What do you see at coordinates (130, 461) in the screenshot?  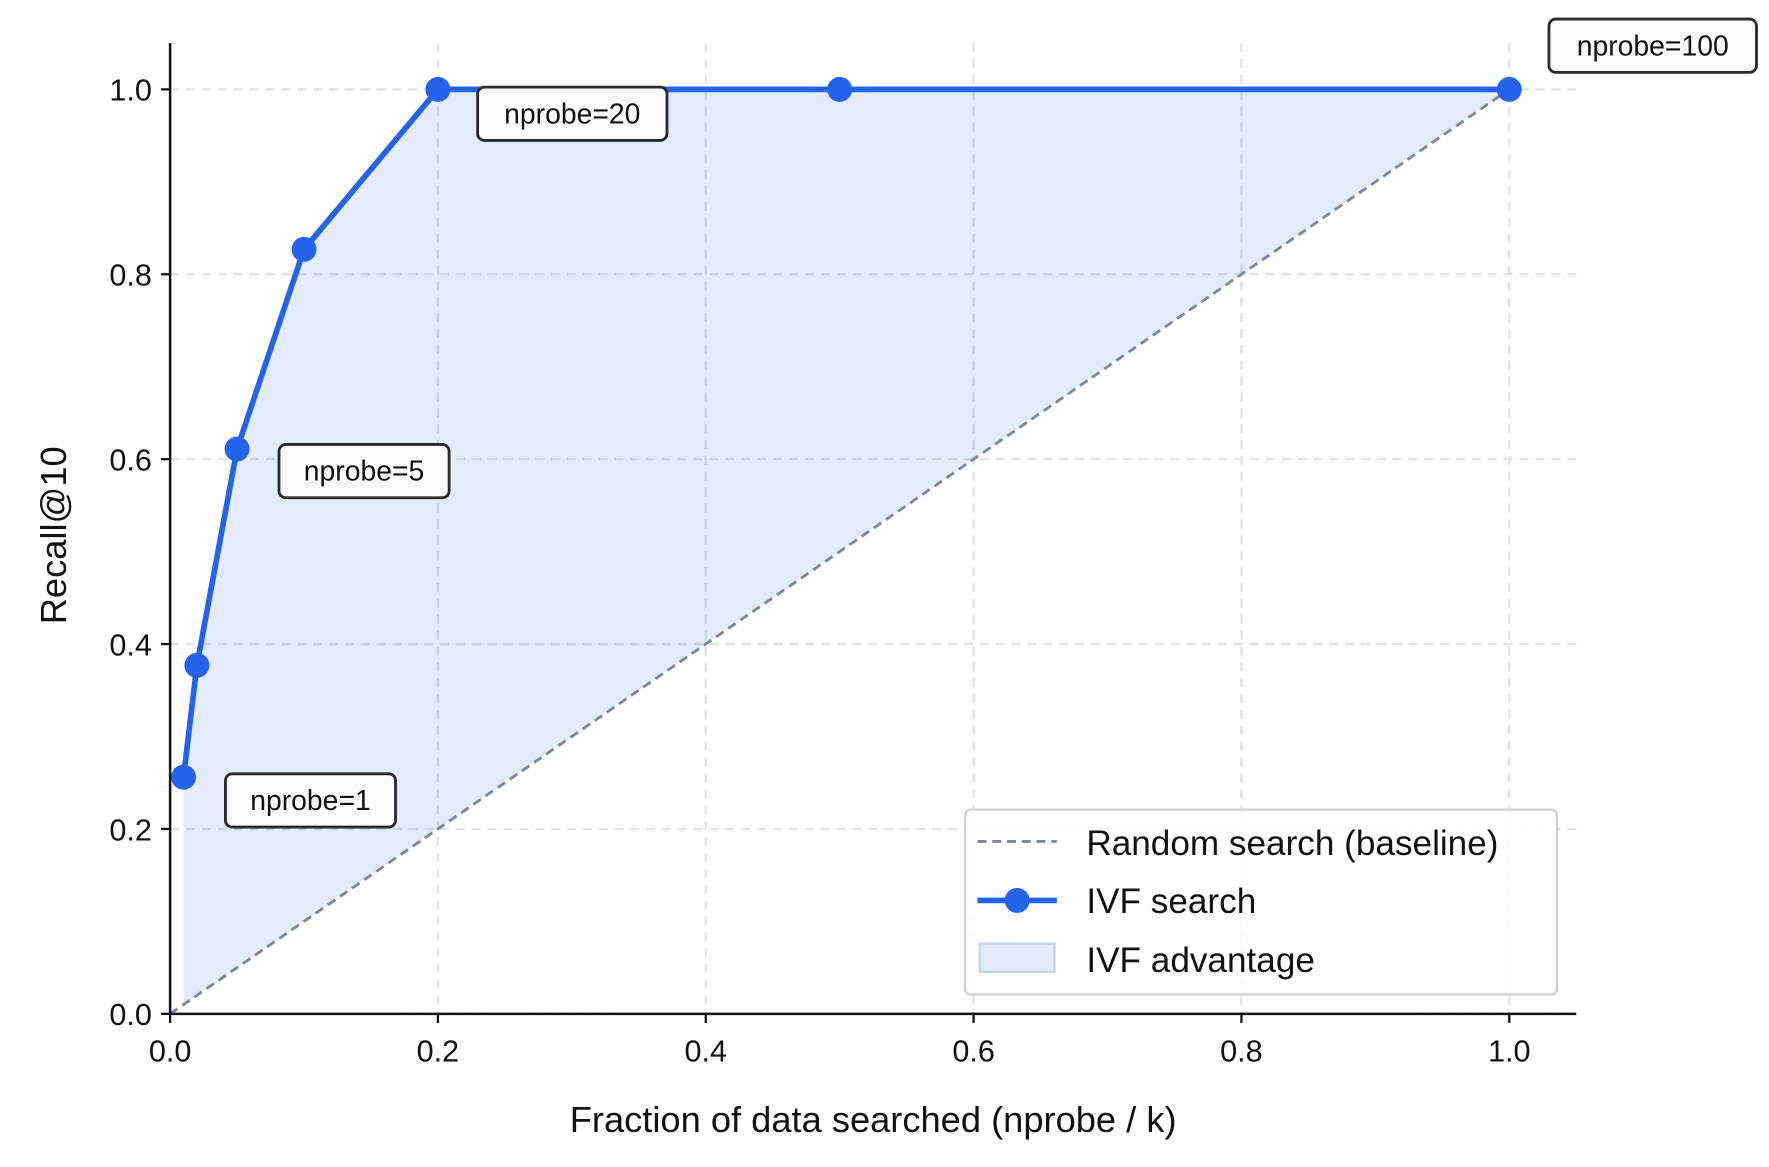 I see `y-tick-label: 0.6` at bounding box center [130, 461].